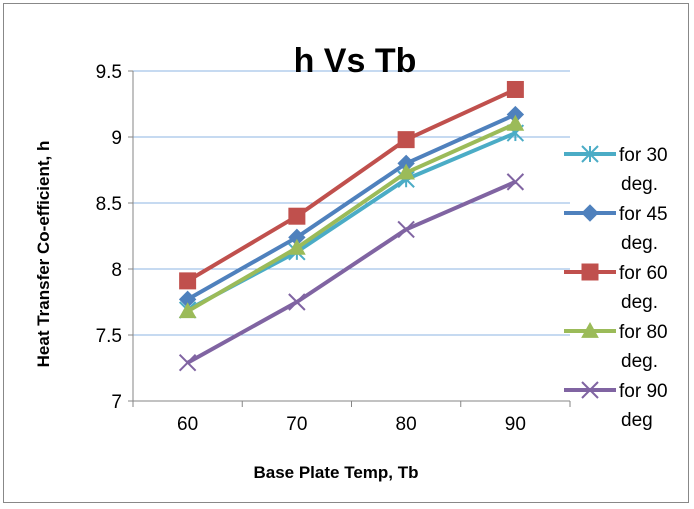 The height and width of the screenshot is (509, 694). Describe the element at coordinates (116, 270) in the screenshot. I see `y-tick-label: 8` at that location.